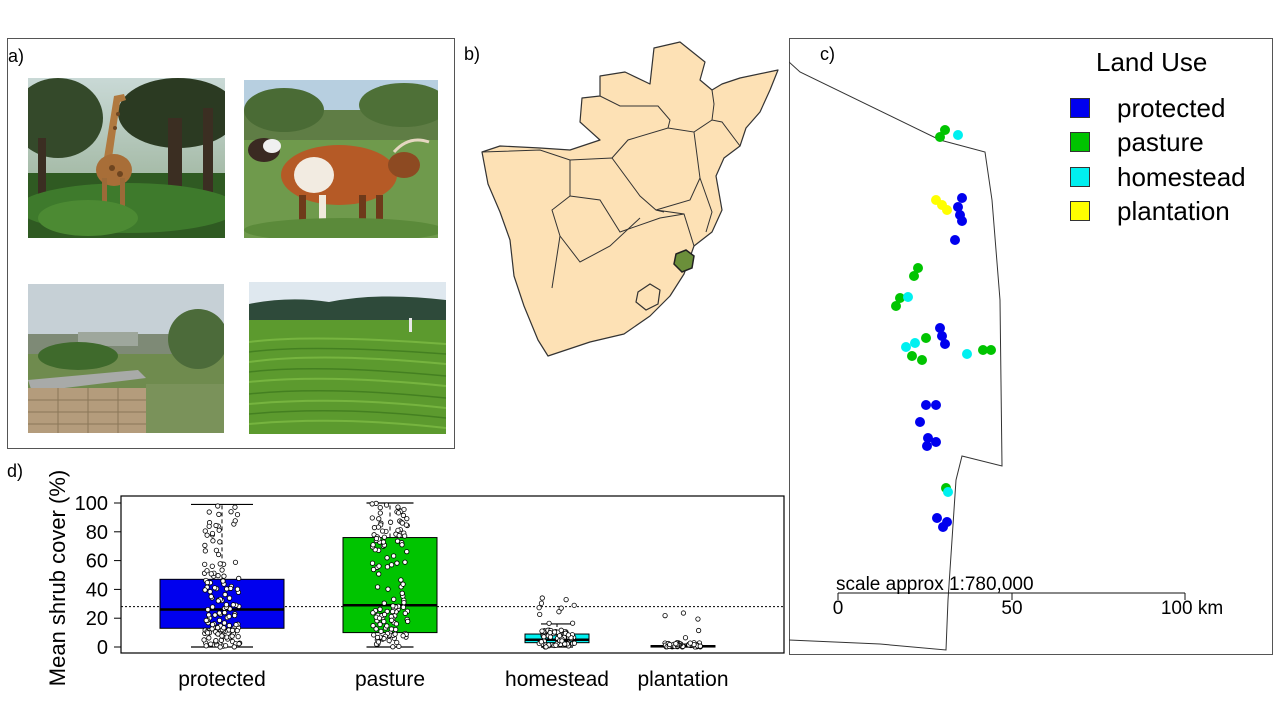 This screenshot has width=1280, height=720. What do you see at coordinates (126, 158) in the screenshot?
I see `giraffe-photo` at bounding box center [126, 158].